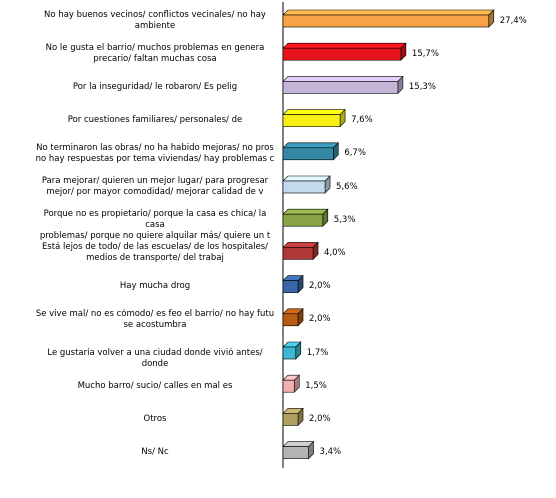  I want to click on category-label: Mucho barro/ sucio/ calles en mal es, so click(155, 385).